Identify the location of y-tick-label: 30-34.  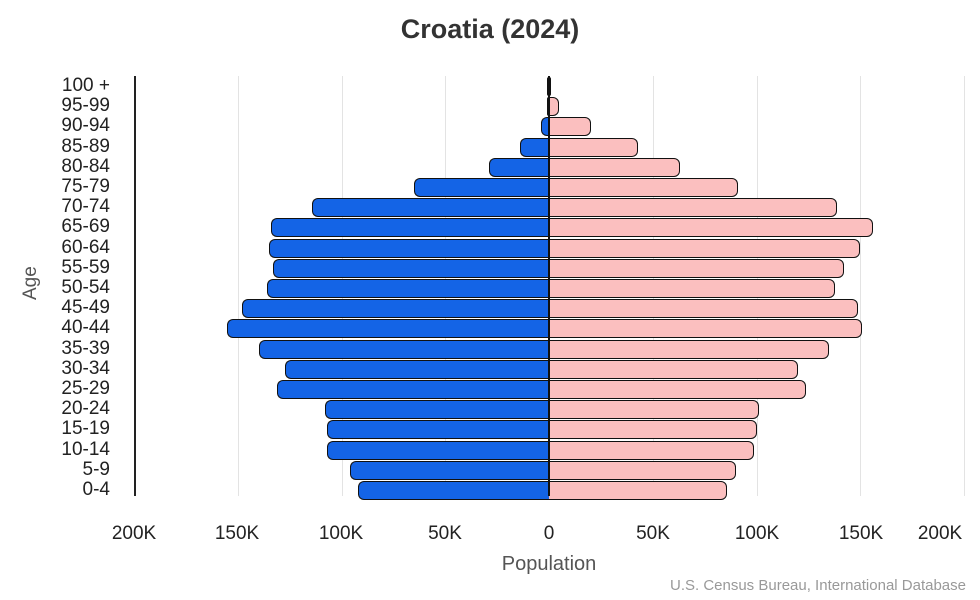
(85, 368).